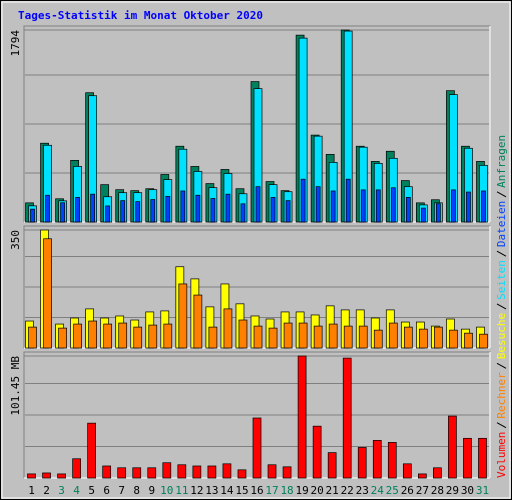 The image size is (512, 500). Describe the element at coordinates (501, 395) in the screenshot. I see `legend-label: Rechner` at that location.